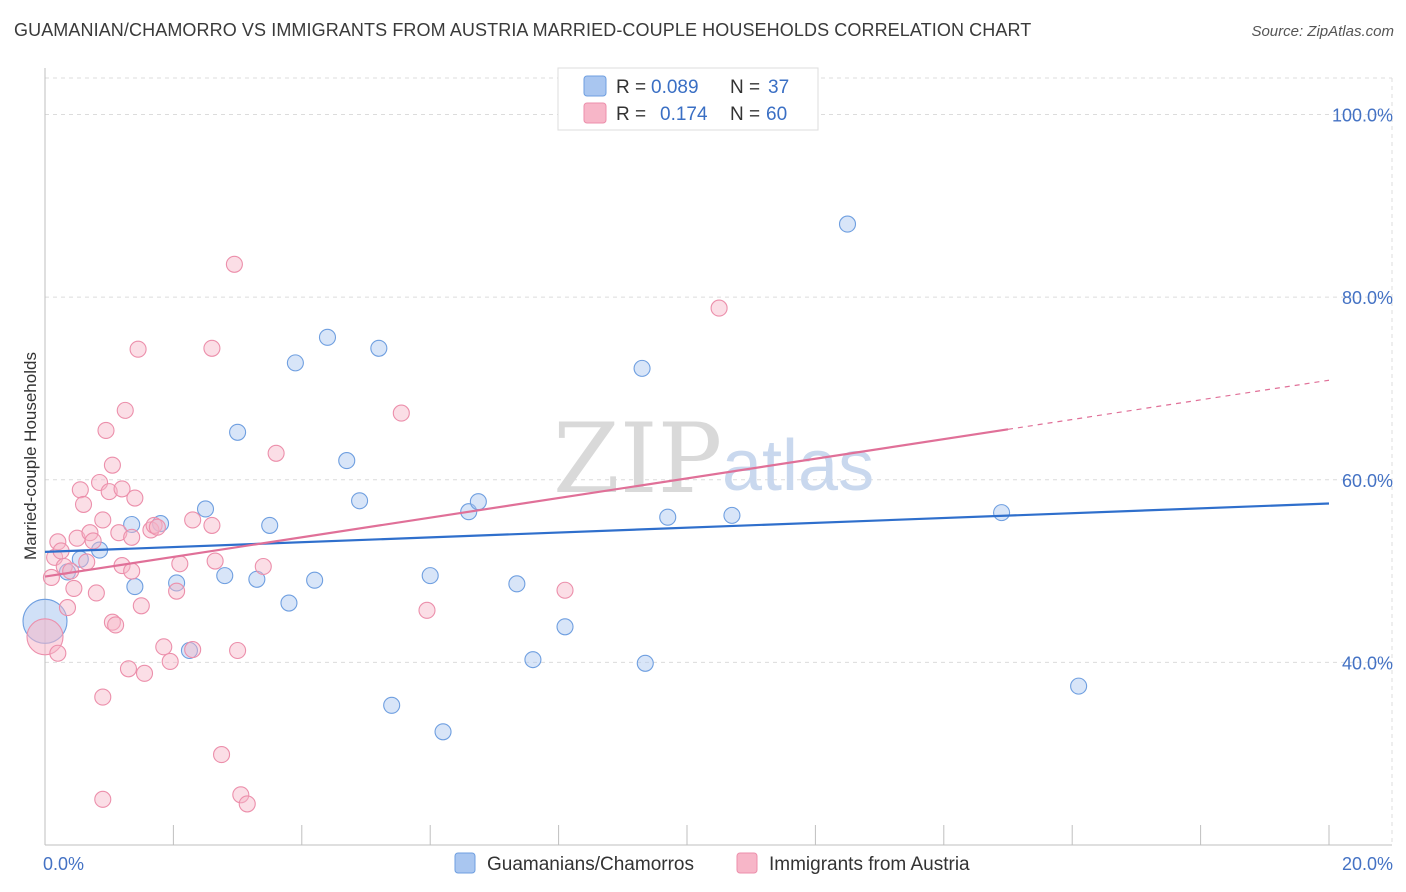  I want to click on legend-n-value-1: 37, so click(778, 87).